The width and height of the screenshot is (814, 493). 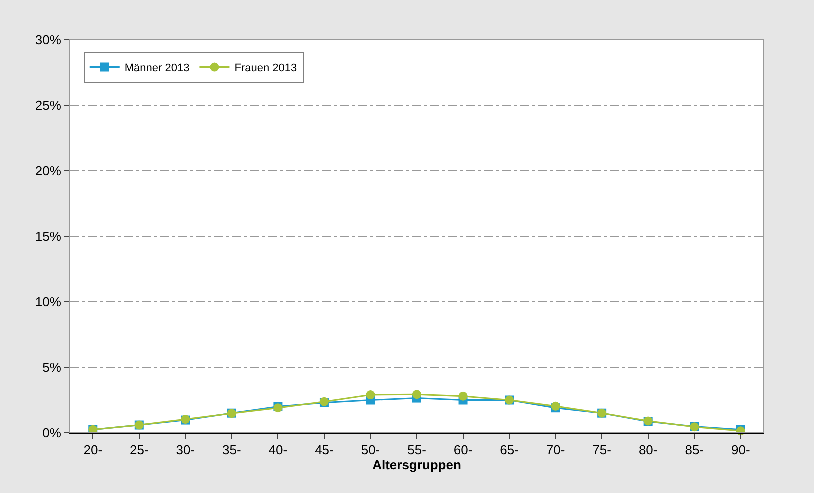 What do you see at coordinates (556, 450) in the screenshot?
I see `x-tick-label: 70-` at bounding box center [556, 450].